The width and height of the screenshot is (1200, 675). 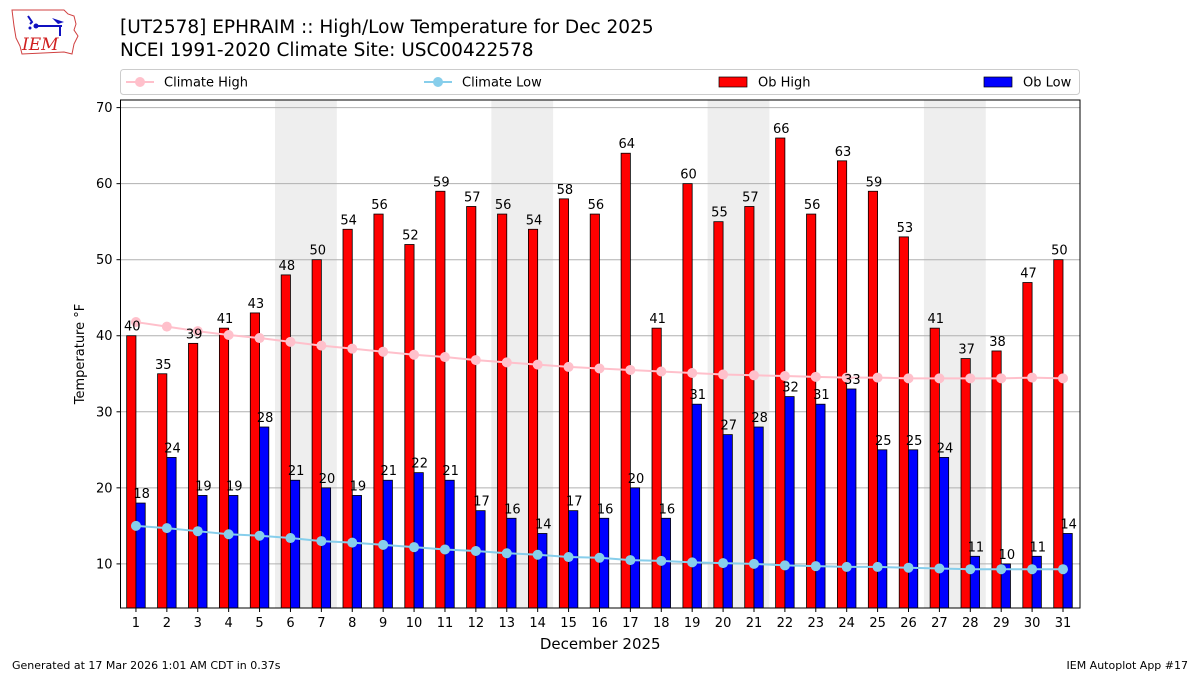 I want to click on ob-high-label: 55, so click(x=719, y=213).